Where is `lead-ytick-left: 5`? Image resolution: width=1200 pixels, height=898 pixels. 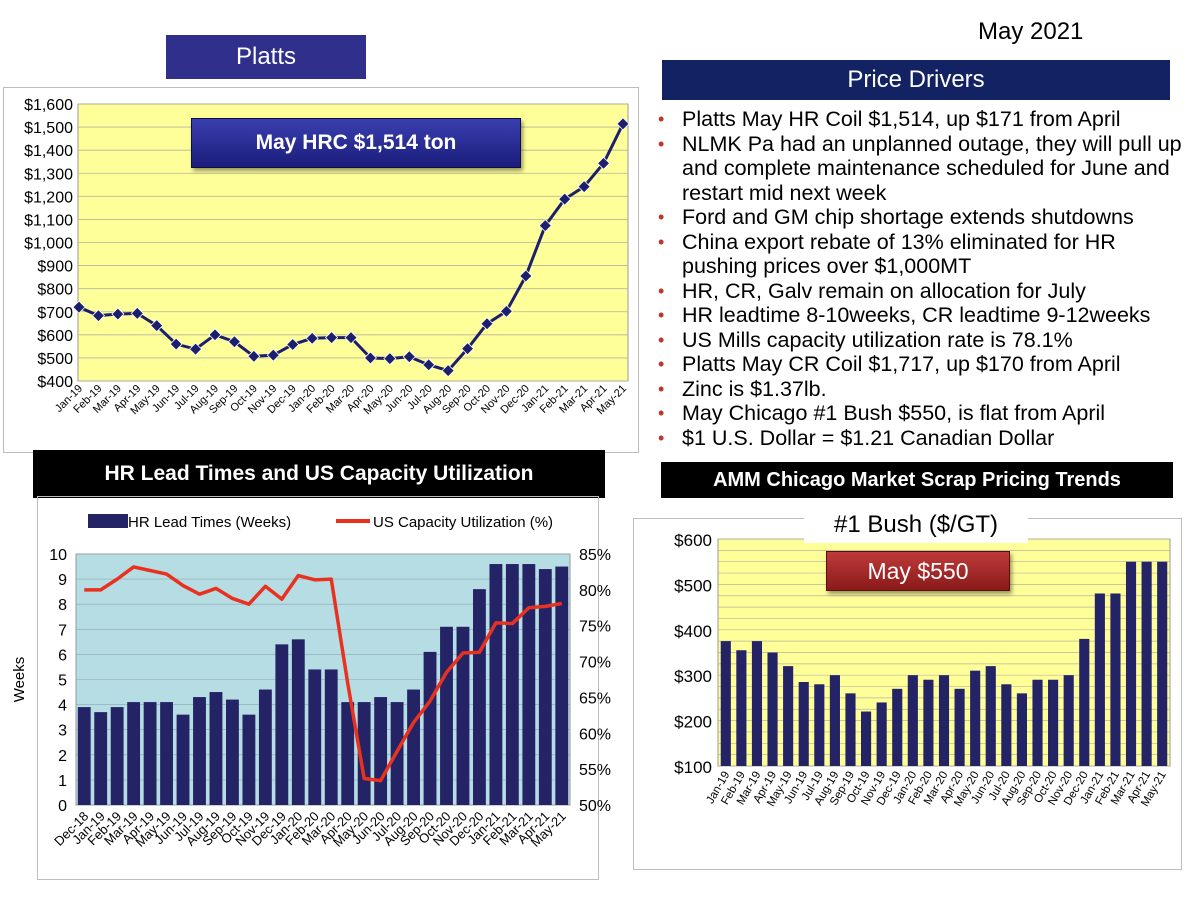
lead-ytick-left: 5 is located at coordinates (62, 681).